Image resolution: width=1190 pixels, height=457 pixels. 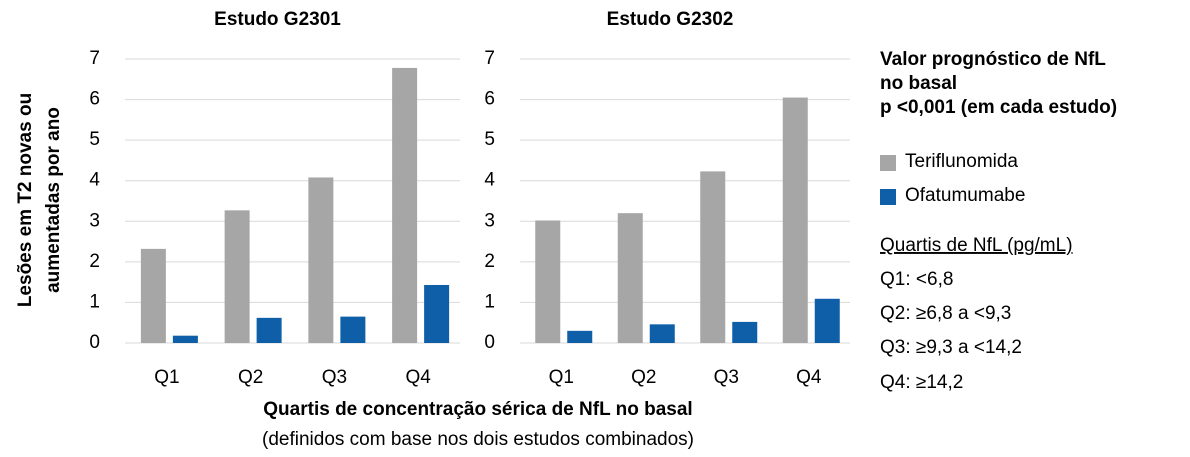 What do you see at coordinates (918, 83) in the screenshot?
I see `note-line: no basal` at bounding box center [918, 83].